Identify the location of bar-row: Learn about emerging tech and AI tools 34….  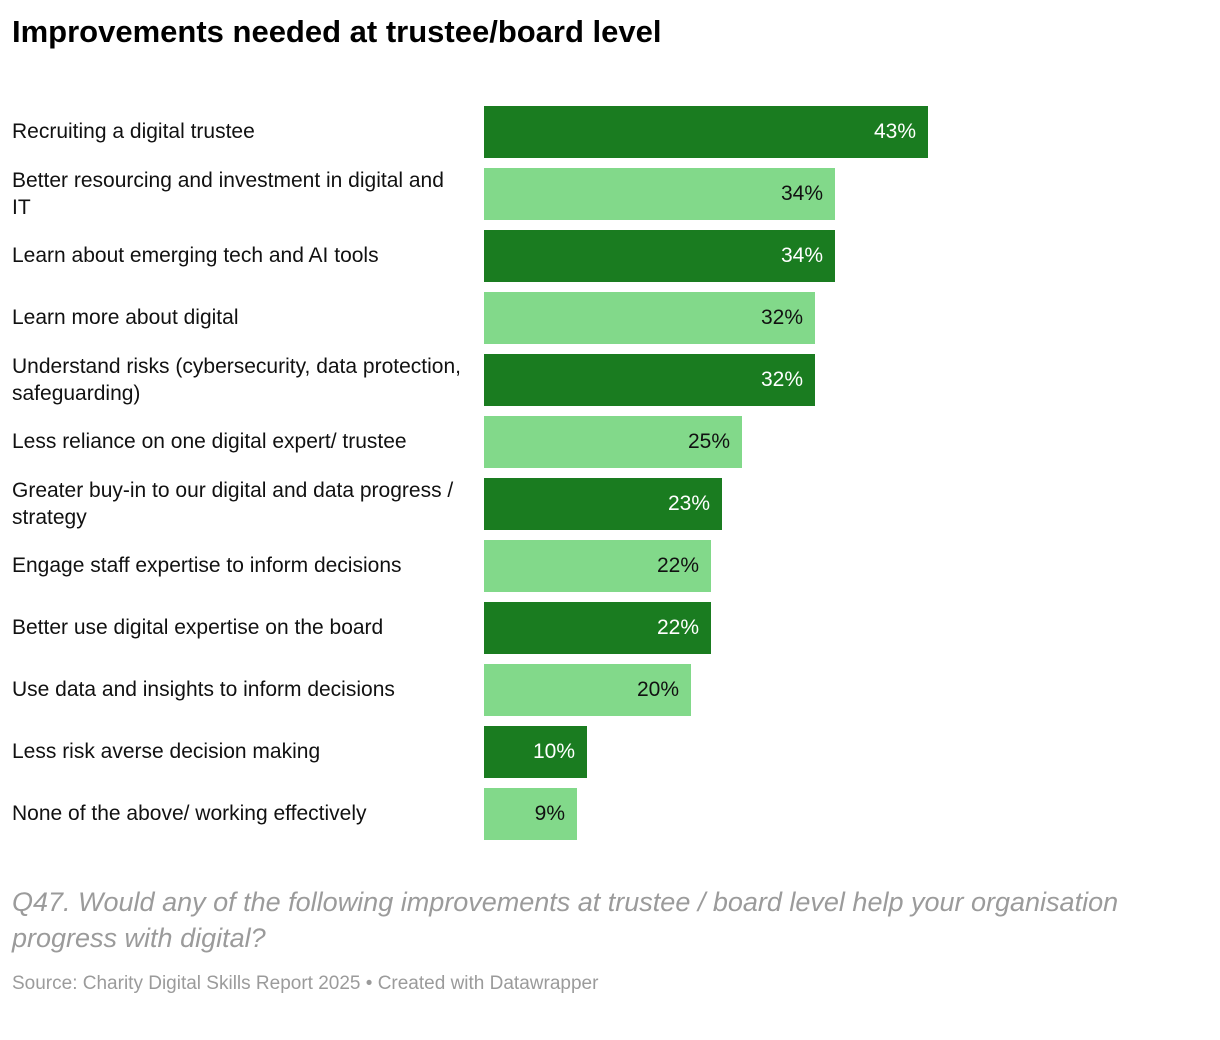
(610, 256).